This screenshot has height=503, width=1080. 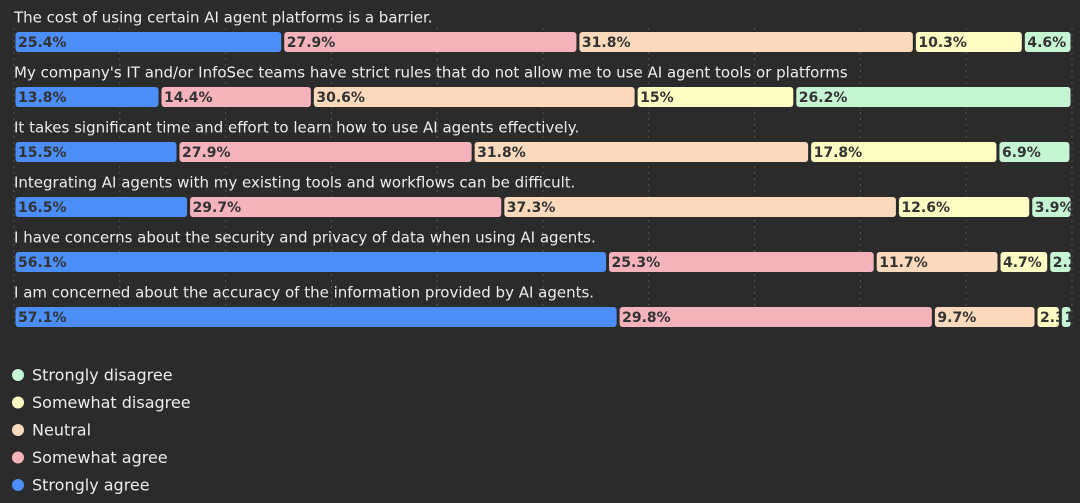 I want to click on value-label: 10.3%, so click(x=942, y=43).